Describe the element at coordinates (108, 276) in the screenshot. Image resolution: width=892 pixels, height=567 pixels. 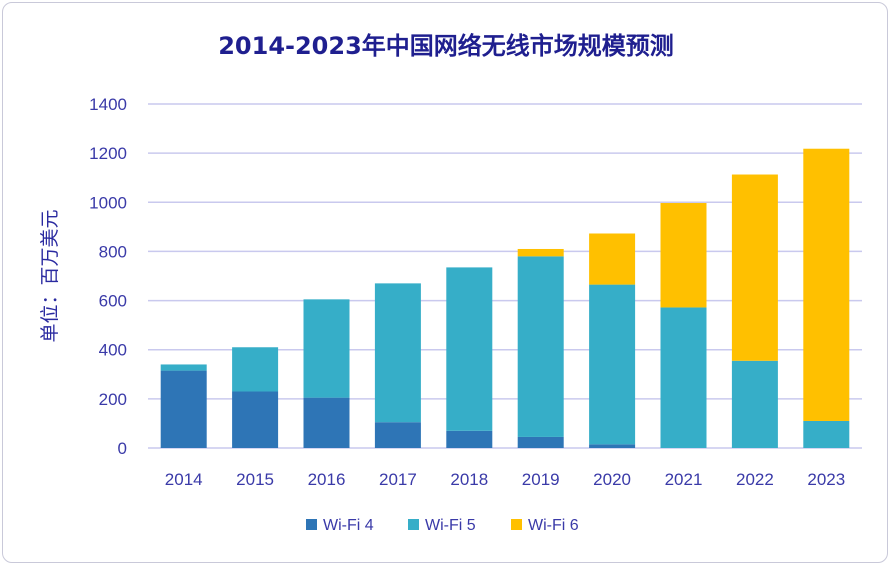
I see `y-axis-ticks: 0 200 400 600 800 1000 1200 1400` at that location.